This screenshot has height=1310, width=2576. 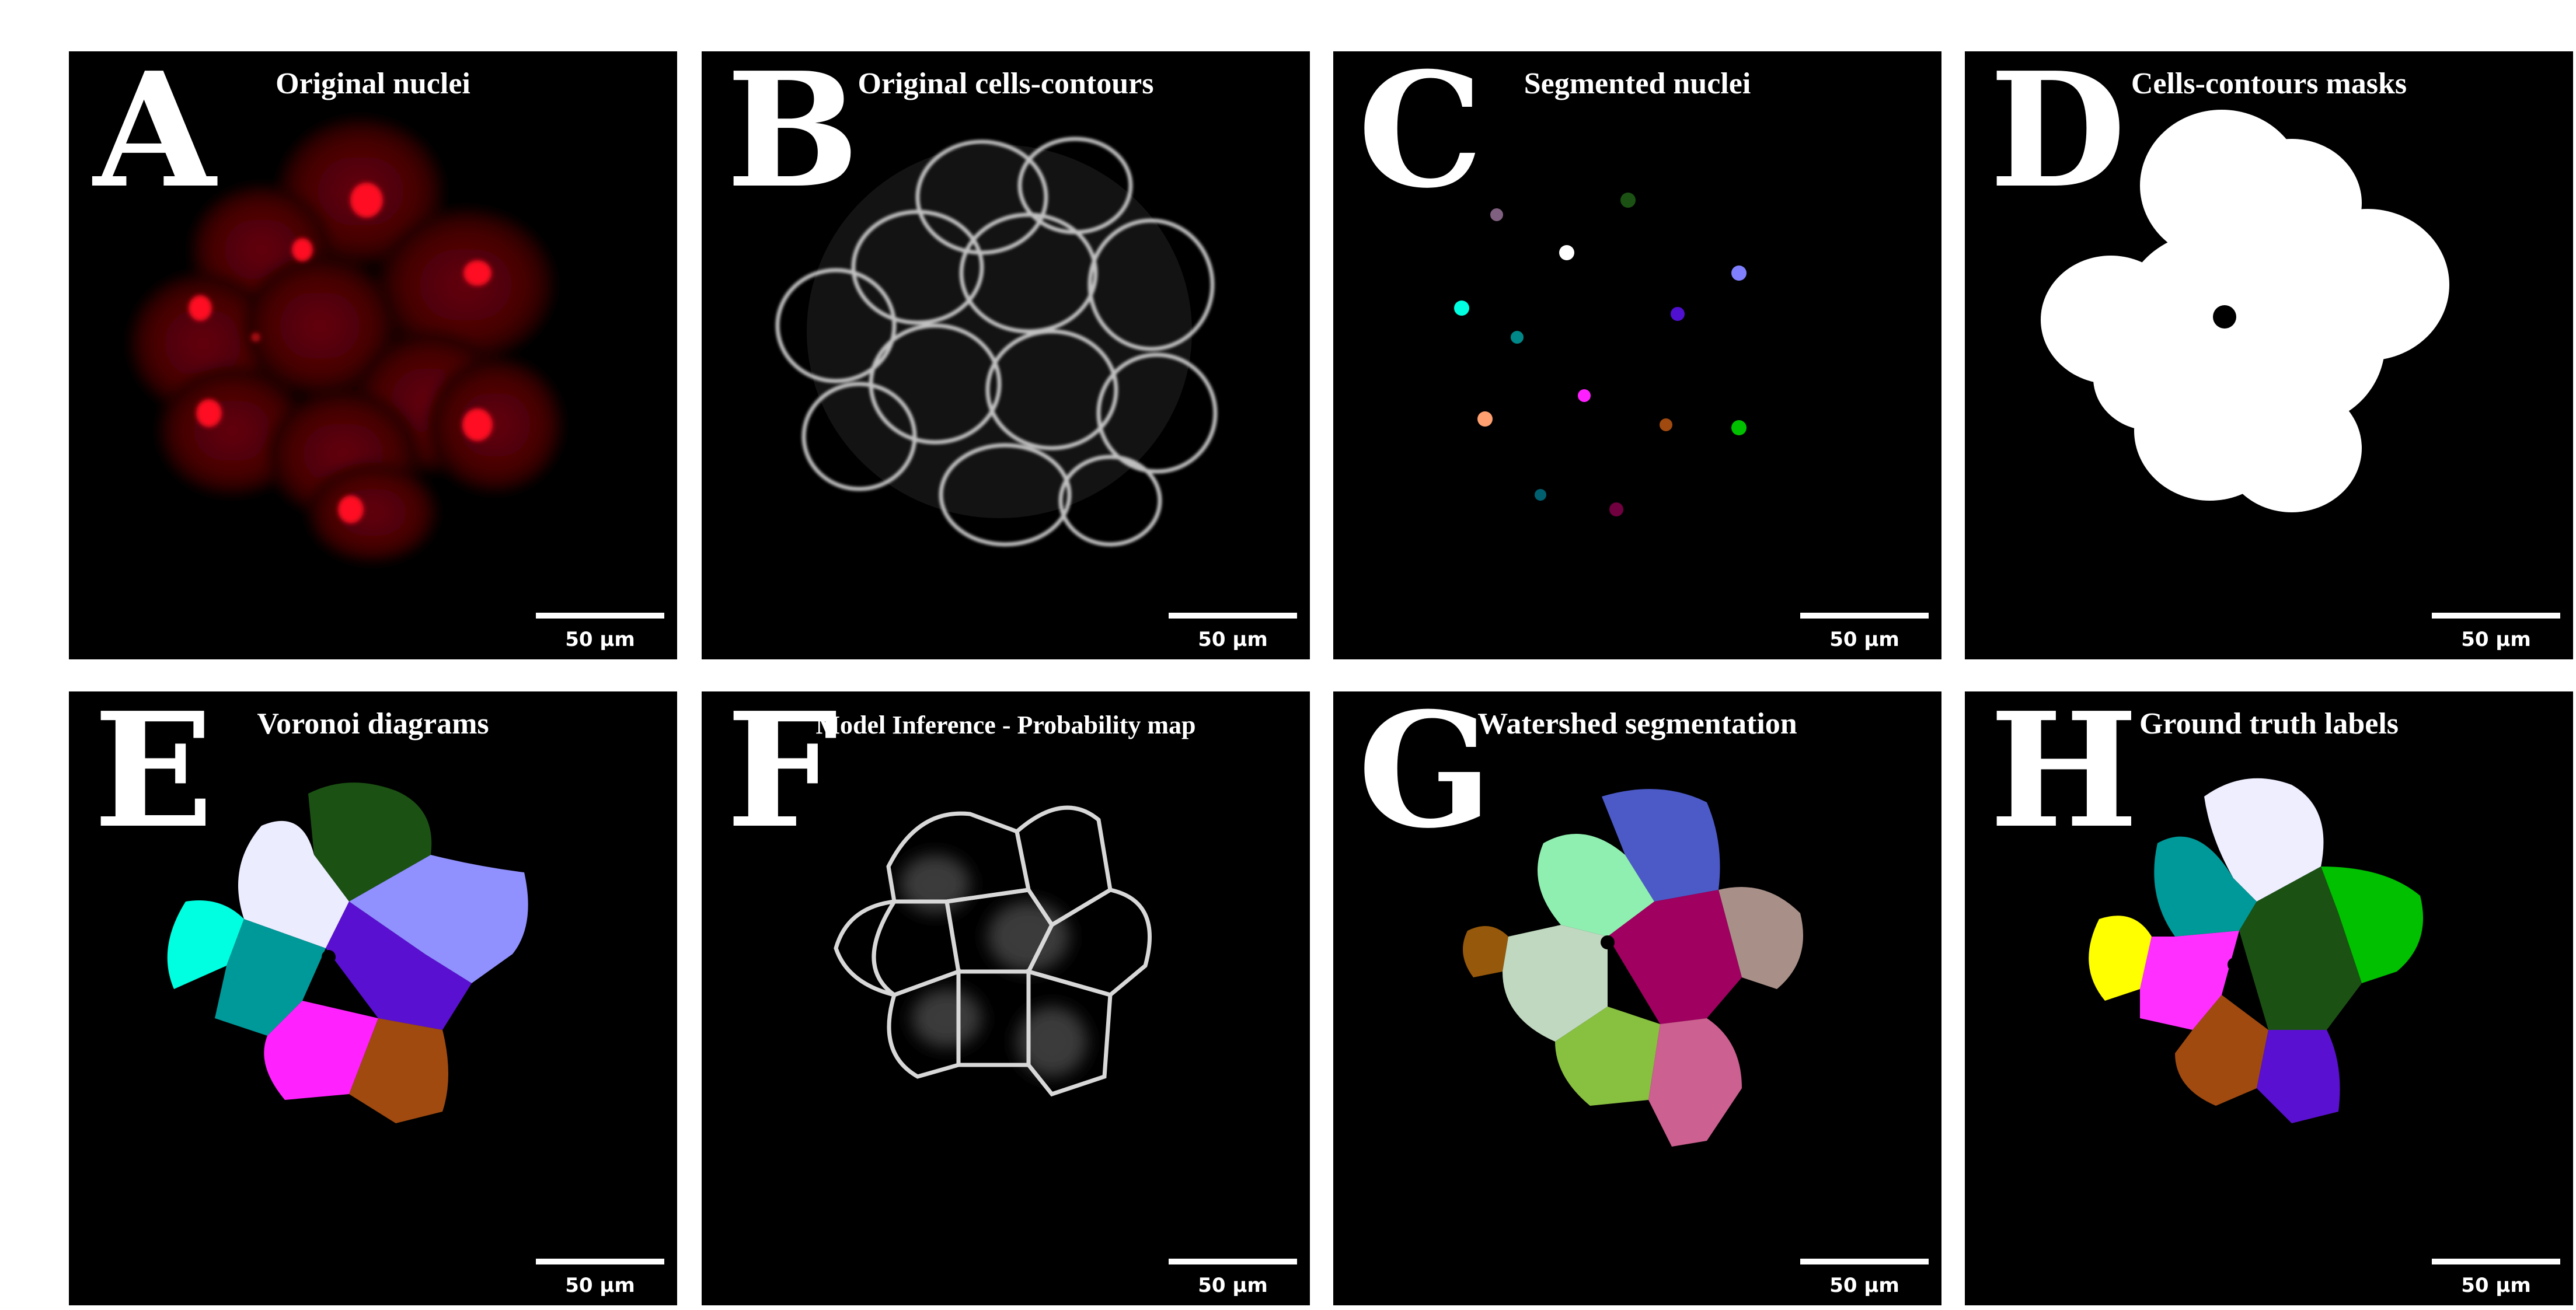 I want to click on panel-letter: C, so click(x=1421, y=137).